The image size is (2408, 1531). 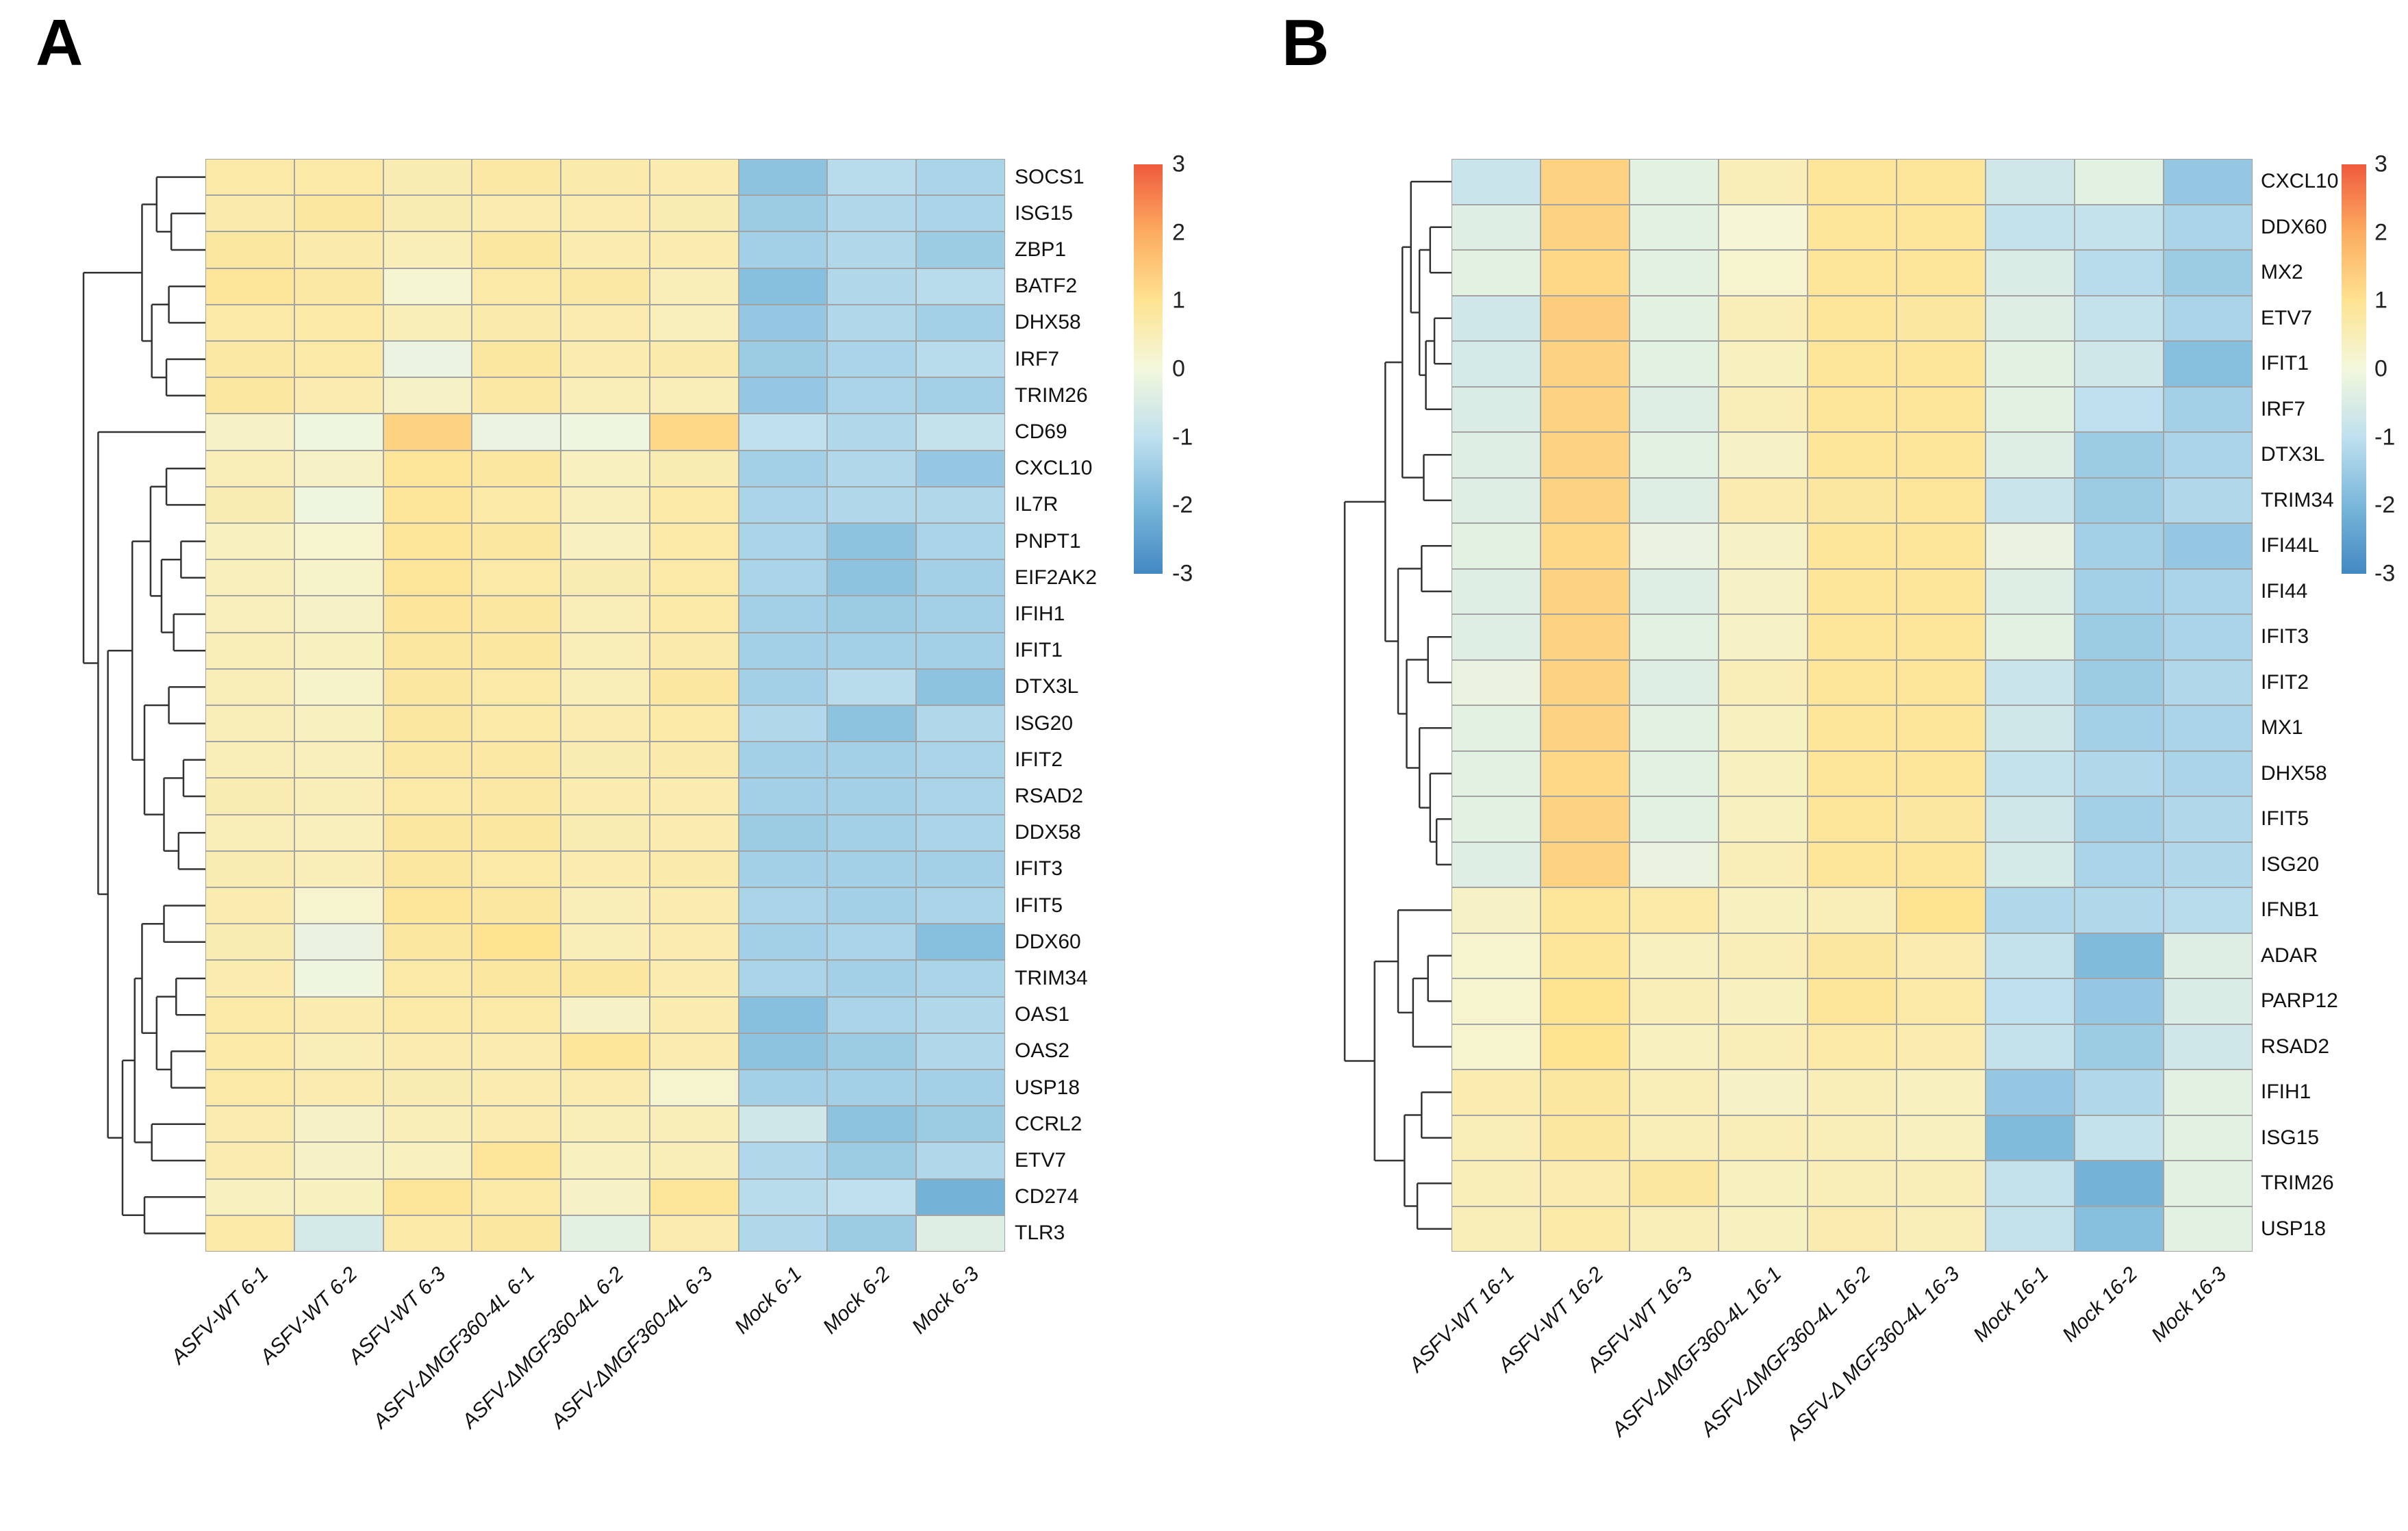 What do you see at coordinates (1763, 682) in the screenshot?
I see `heatmap-cell-IFIT2-c4` at bounding box center [1763, 682].